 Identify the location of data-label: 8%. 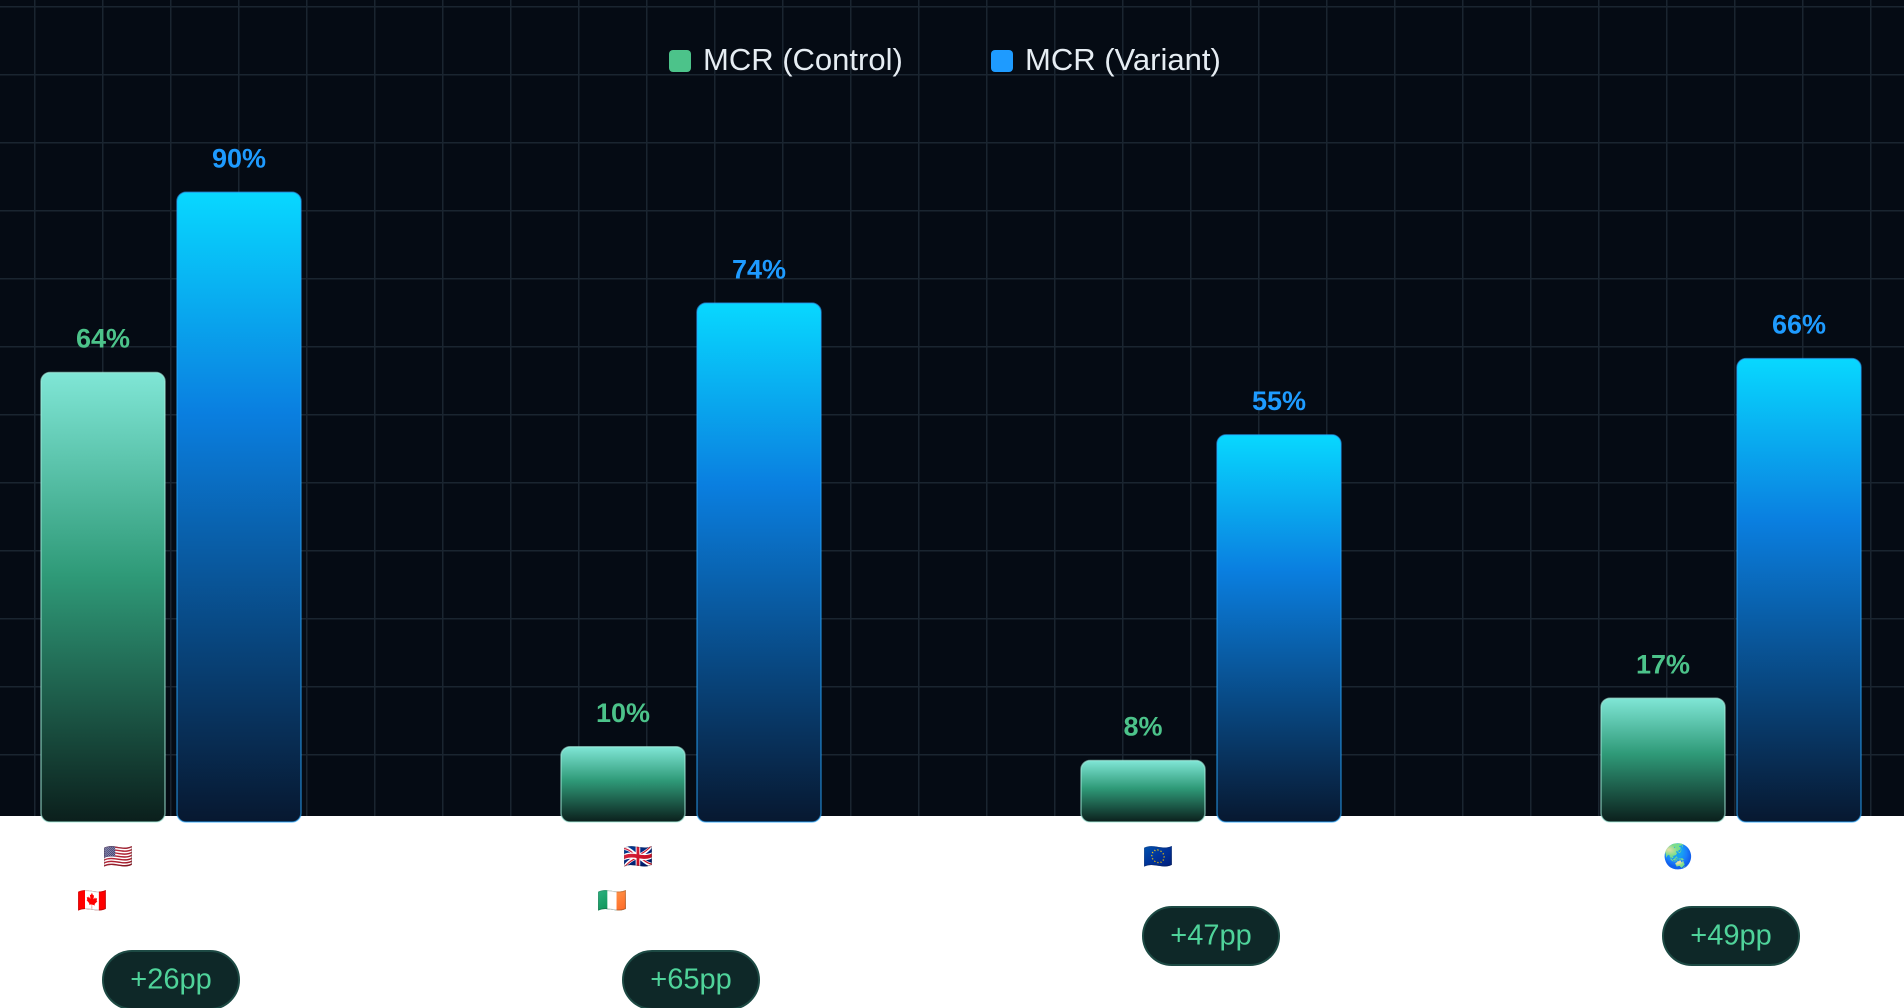
(1142, 727).